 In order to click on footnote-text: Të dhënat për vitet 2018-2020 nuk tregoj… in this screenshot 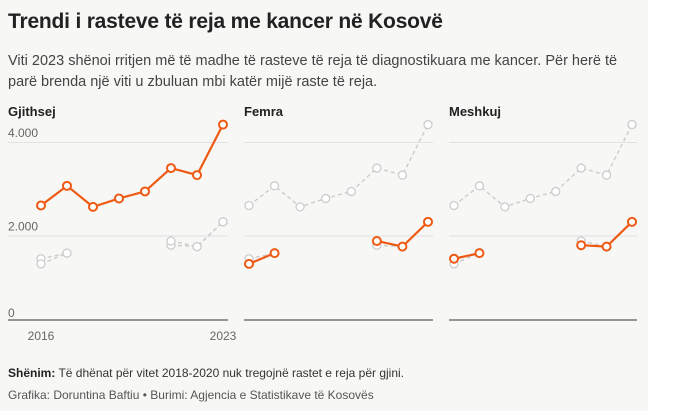, I will do `click(230, 373)`.